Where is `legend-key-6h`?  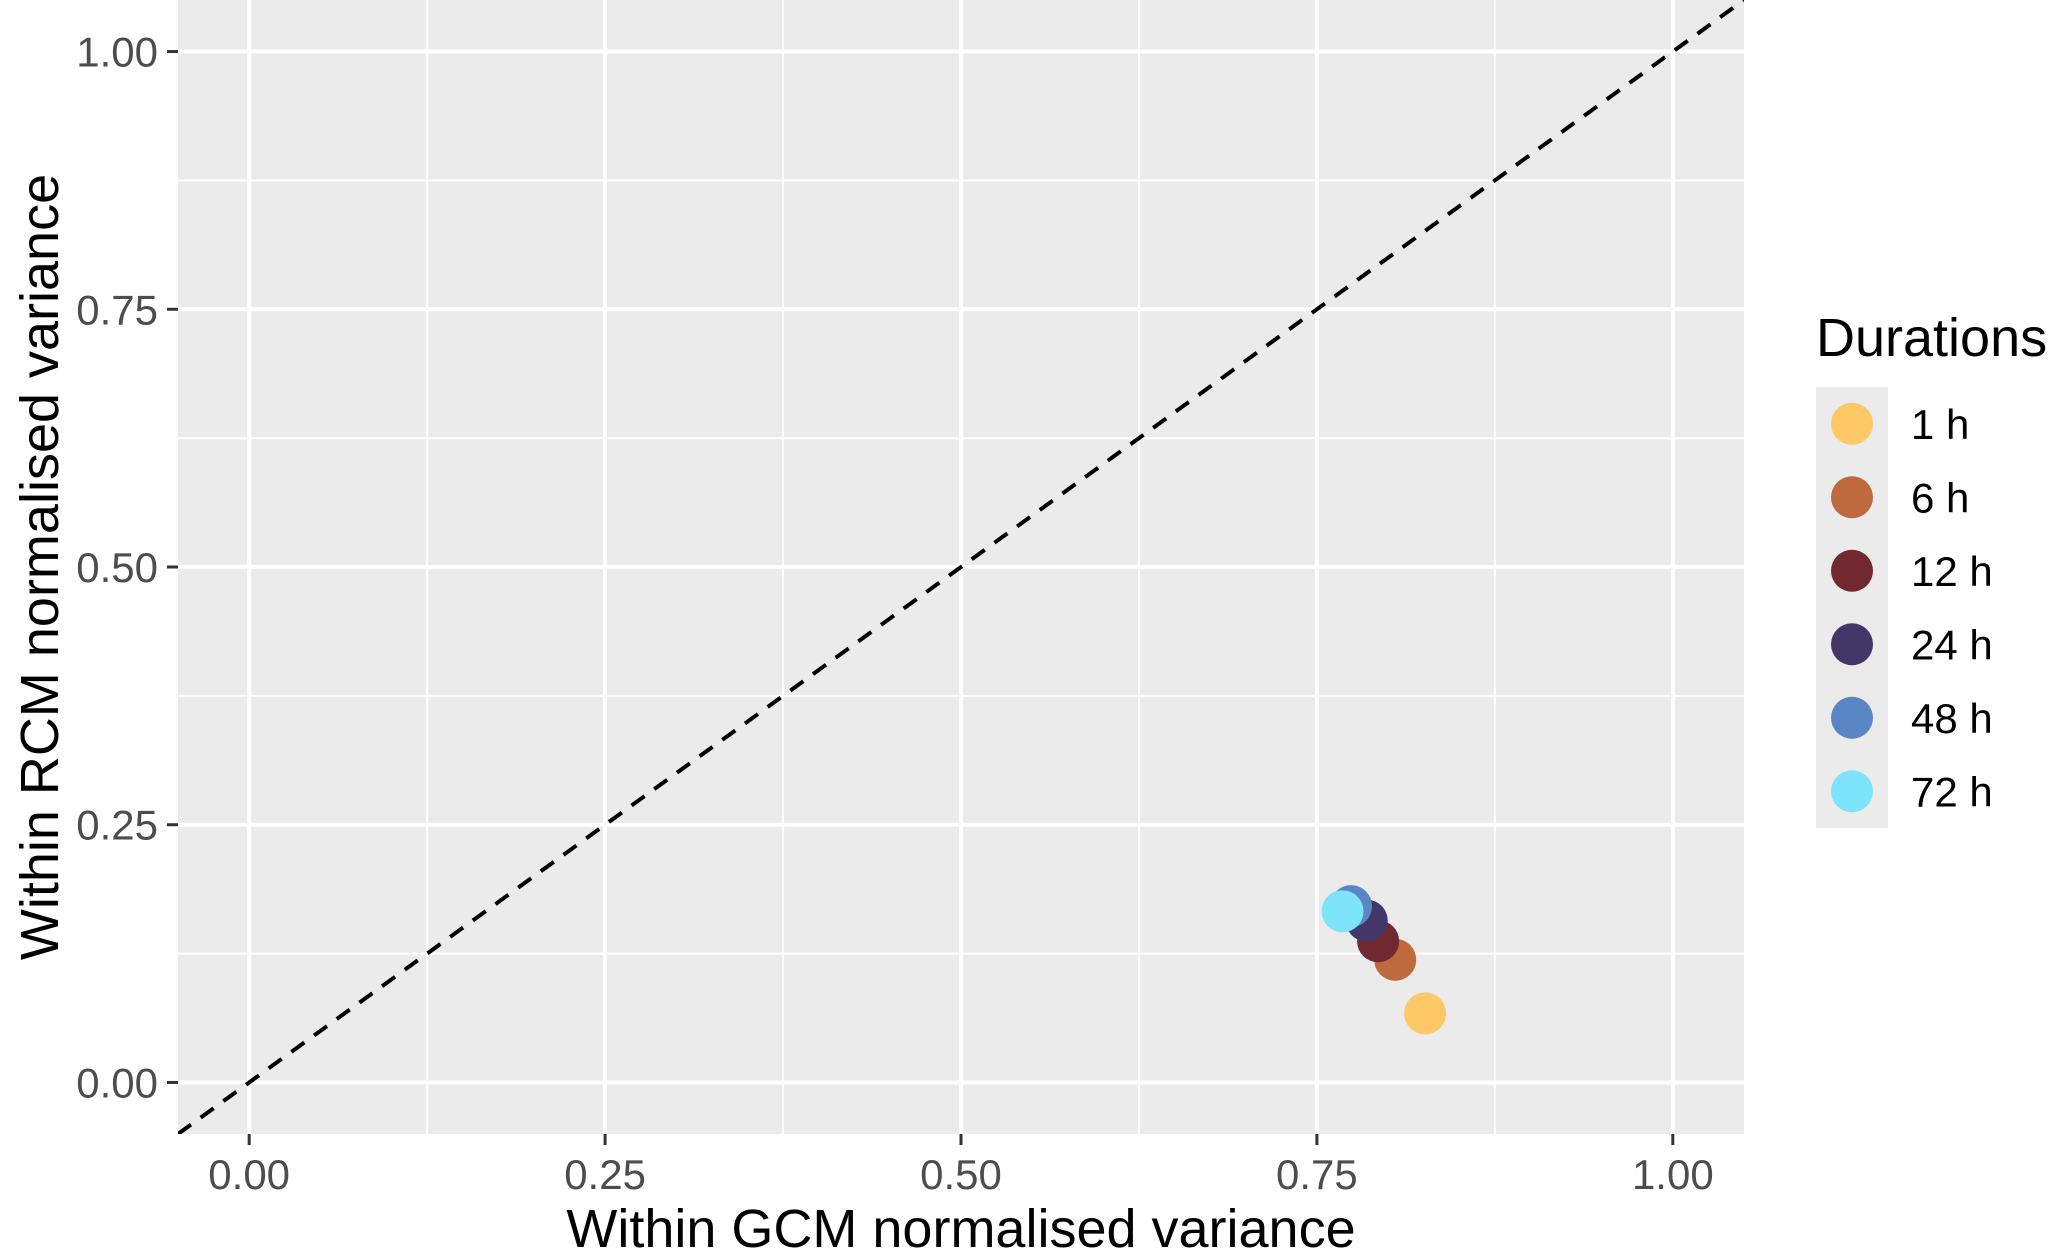 legend-key-6h is located at coordinates (1852, 497).